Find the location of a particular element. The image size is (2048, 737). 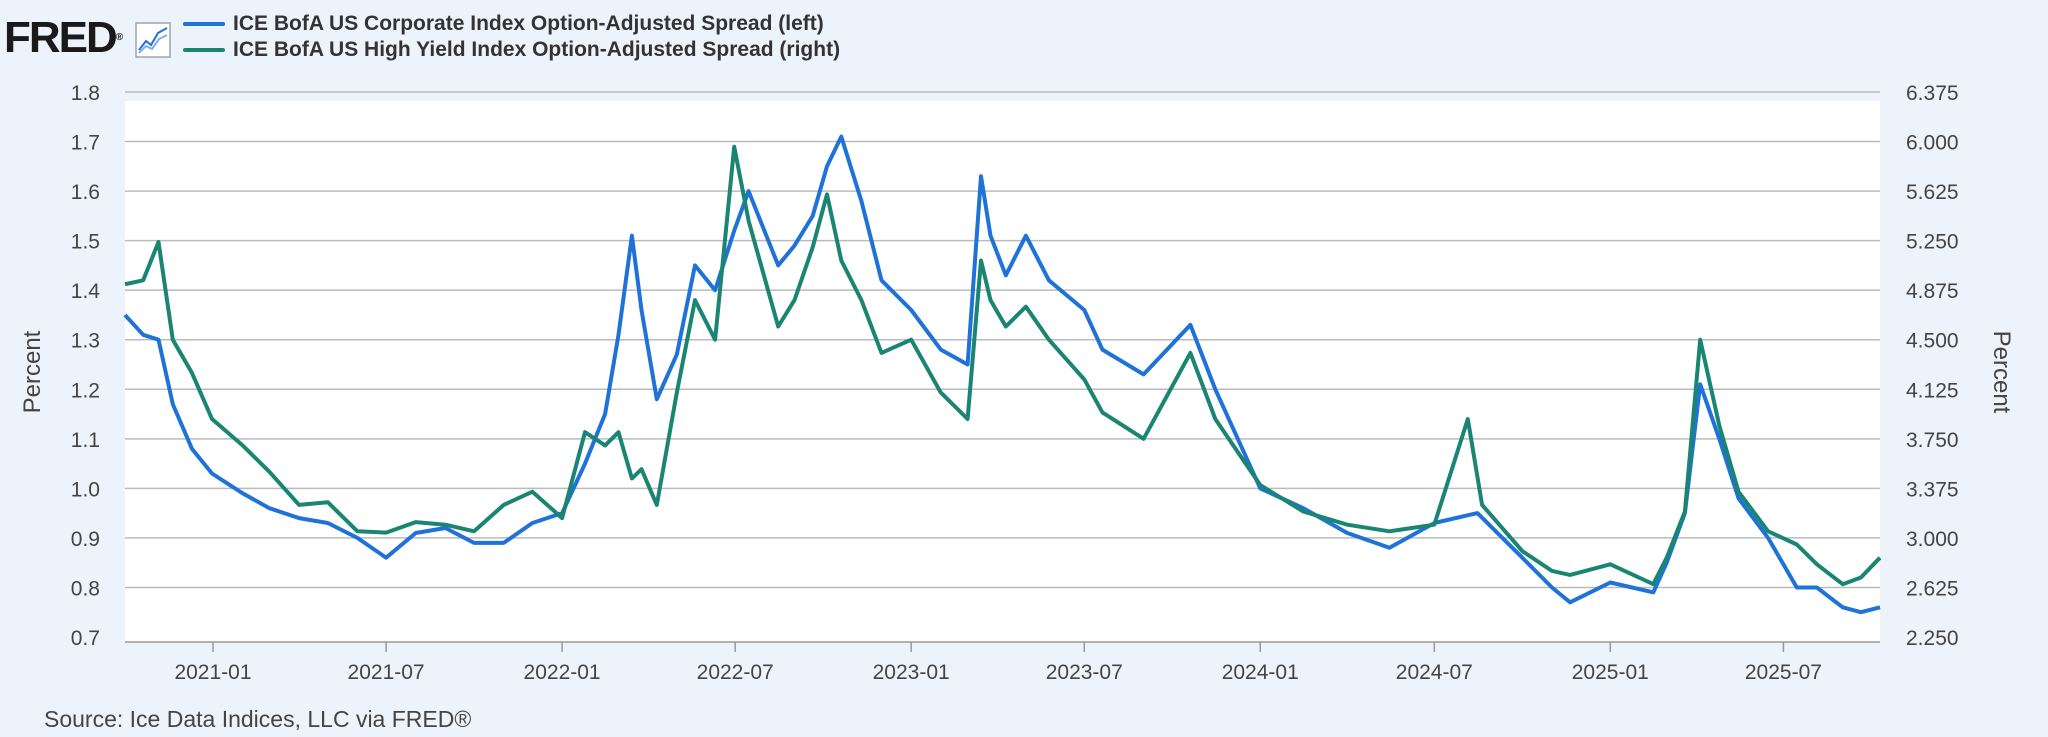

y-tick-label-right: 3.000 is located at coordinates (1932, 539).